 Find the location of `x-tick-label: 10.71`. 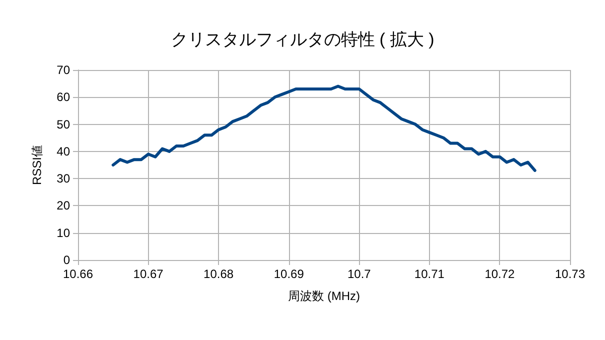

x-tick-label: 10.71 is located at coordinates (429, 274).